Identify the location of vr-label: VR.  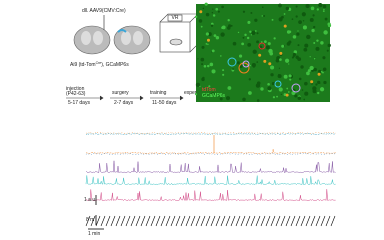
(175, 18).